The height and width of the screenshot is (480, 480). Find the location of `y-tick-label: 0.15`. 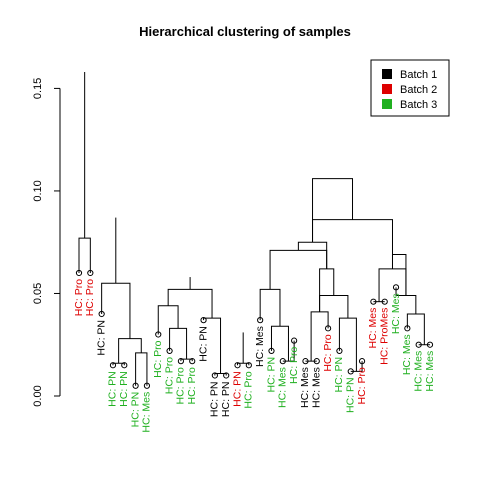

y-tick-label: 0.15 is located at coordinates (38, 88).